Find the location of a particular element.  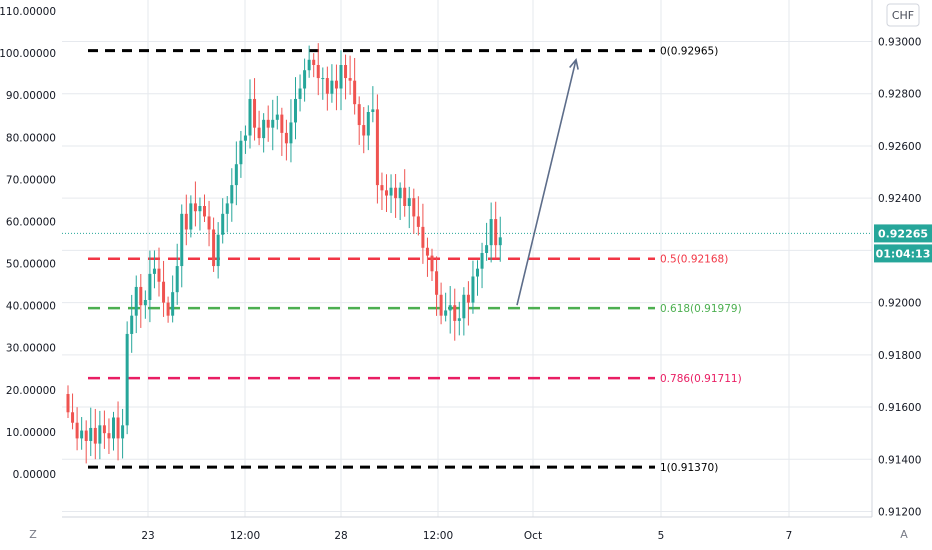

trend-arrow is located at coordinates (547, 181).